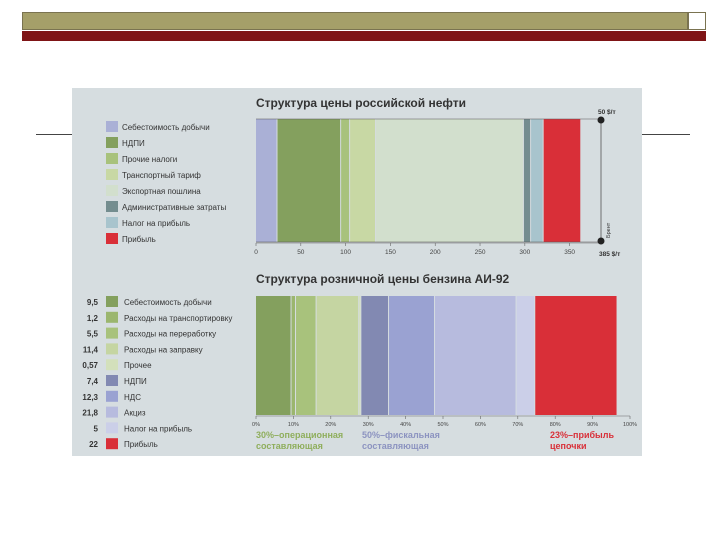  What do you see at coordinates (427, 249) in the screenshot?
I see `oil-axis: 0 50 100 150 200 250 300 350` at bounding box center [427, 249].